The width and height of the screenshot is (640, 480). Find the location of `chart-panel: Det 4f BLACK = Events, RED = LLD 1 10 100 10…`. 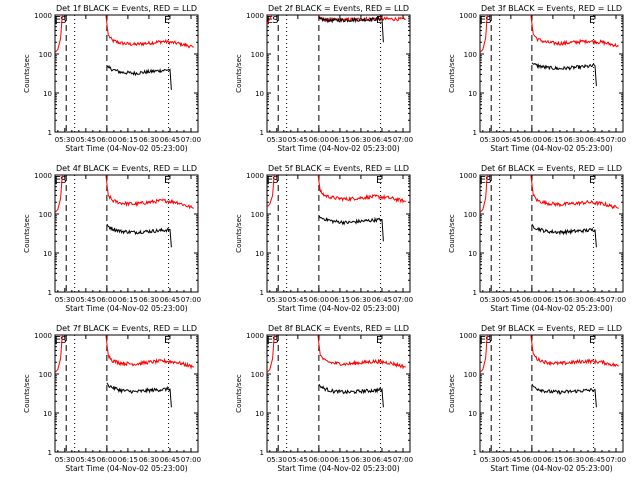

chart-panel: Det 4f BLACK = Events, RED = LLD 1 10 100 10… is located at coordinates (112, 238).